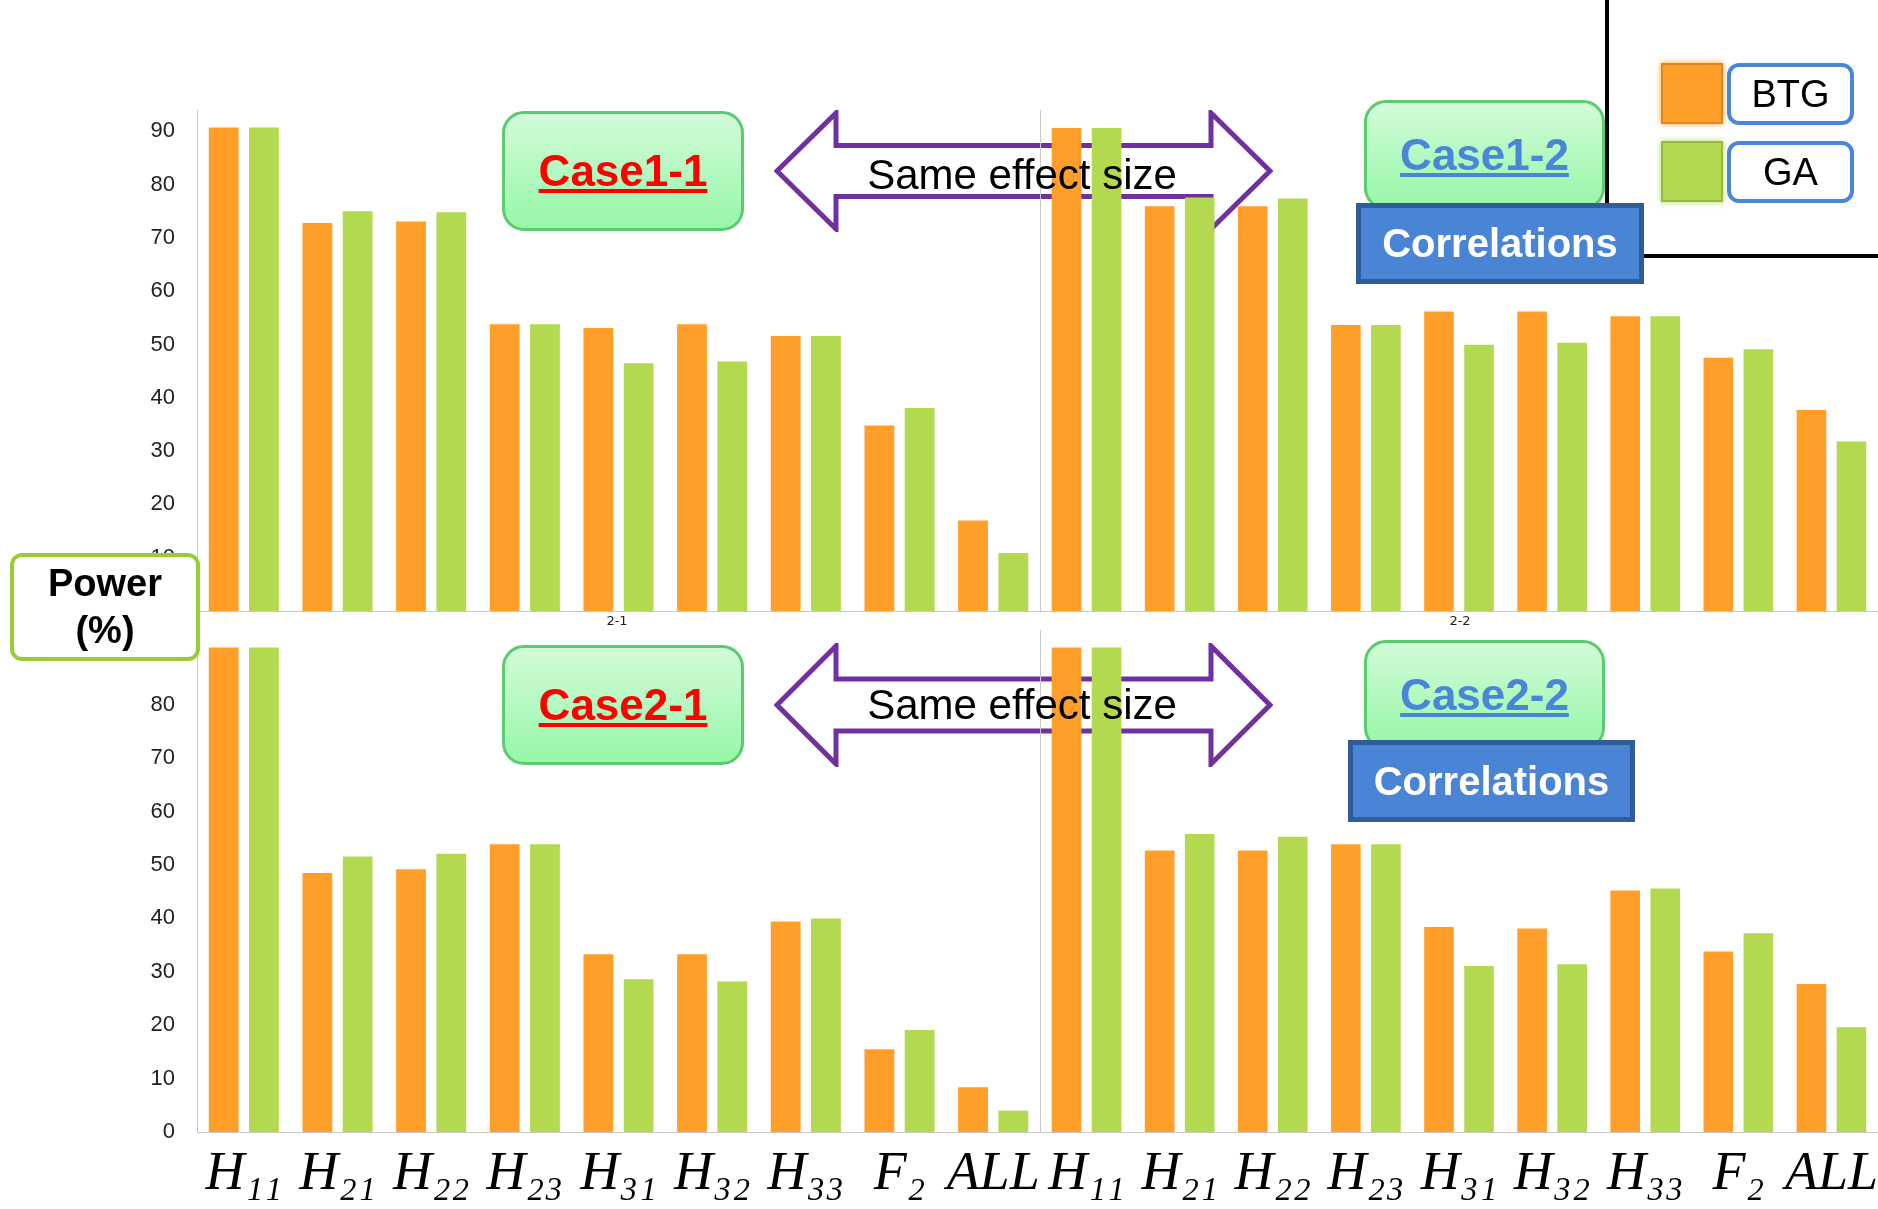 This screenshot has height=1209, width=1878. What do you see at coordinates (1790, 94) in the screenshot?
I see `legend-label: BTG` at bounding box center [1790, 94].